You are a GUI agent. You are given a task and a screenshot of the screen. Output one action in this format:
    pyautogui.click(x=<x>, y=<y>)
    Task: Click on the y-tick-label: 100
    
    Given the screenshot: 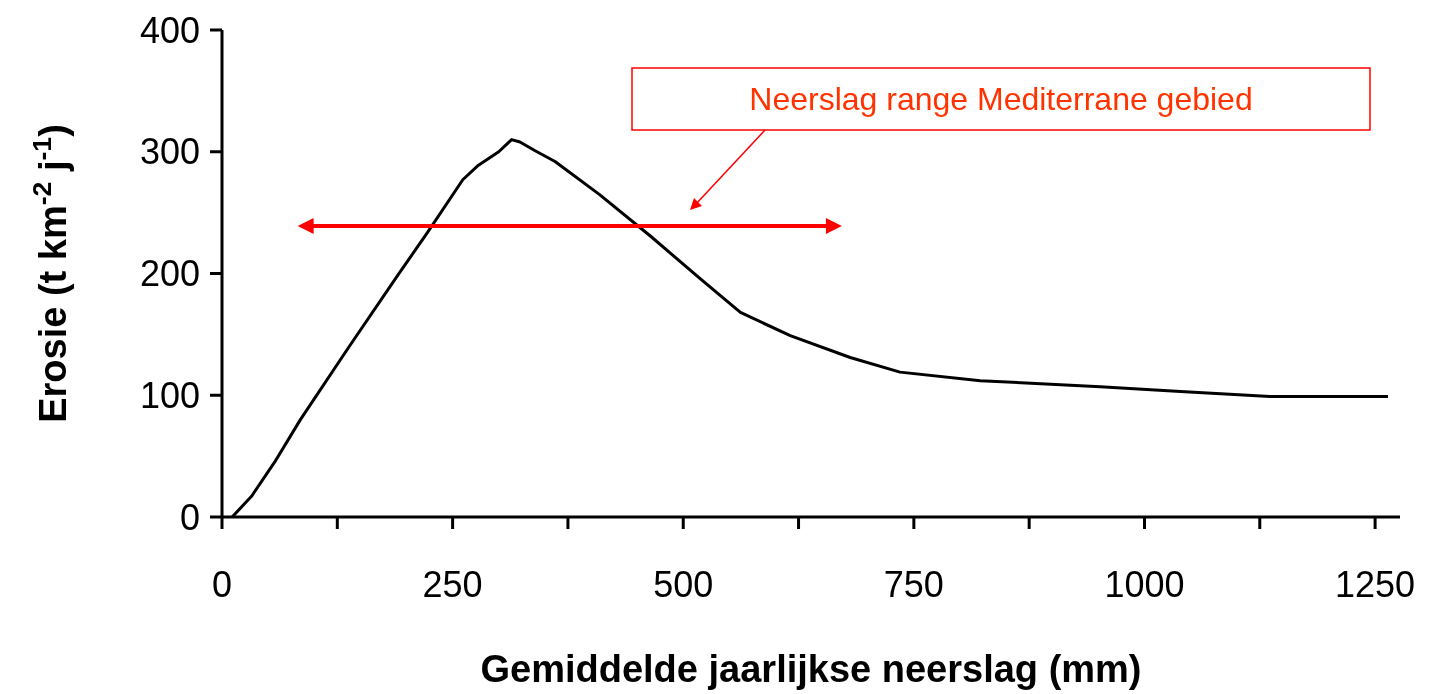 What is the action you would take?
    pyautogui.click(x=169, y=395)
    